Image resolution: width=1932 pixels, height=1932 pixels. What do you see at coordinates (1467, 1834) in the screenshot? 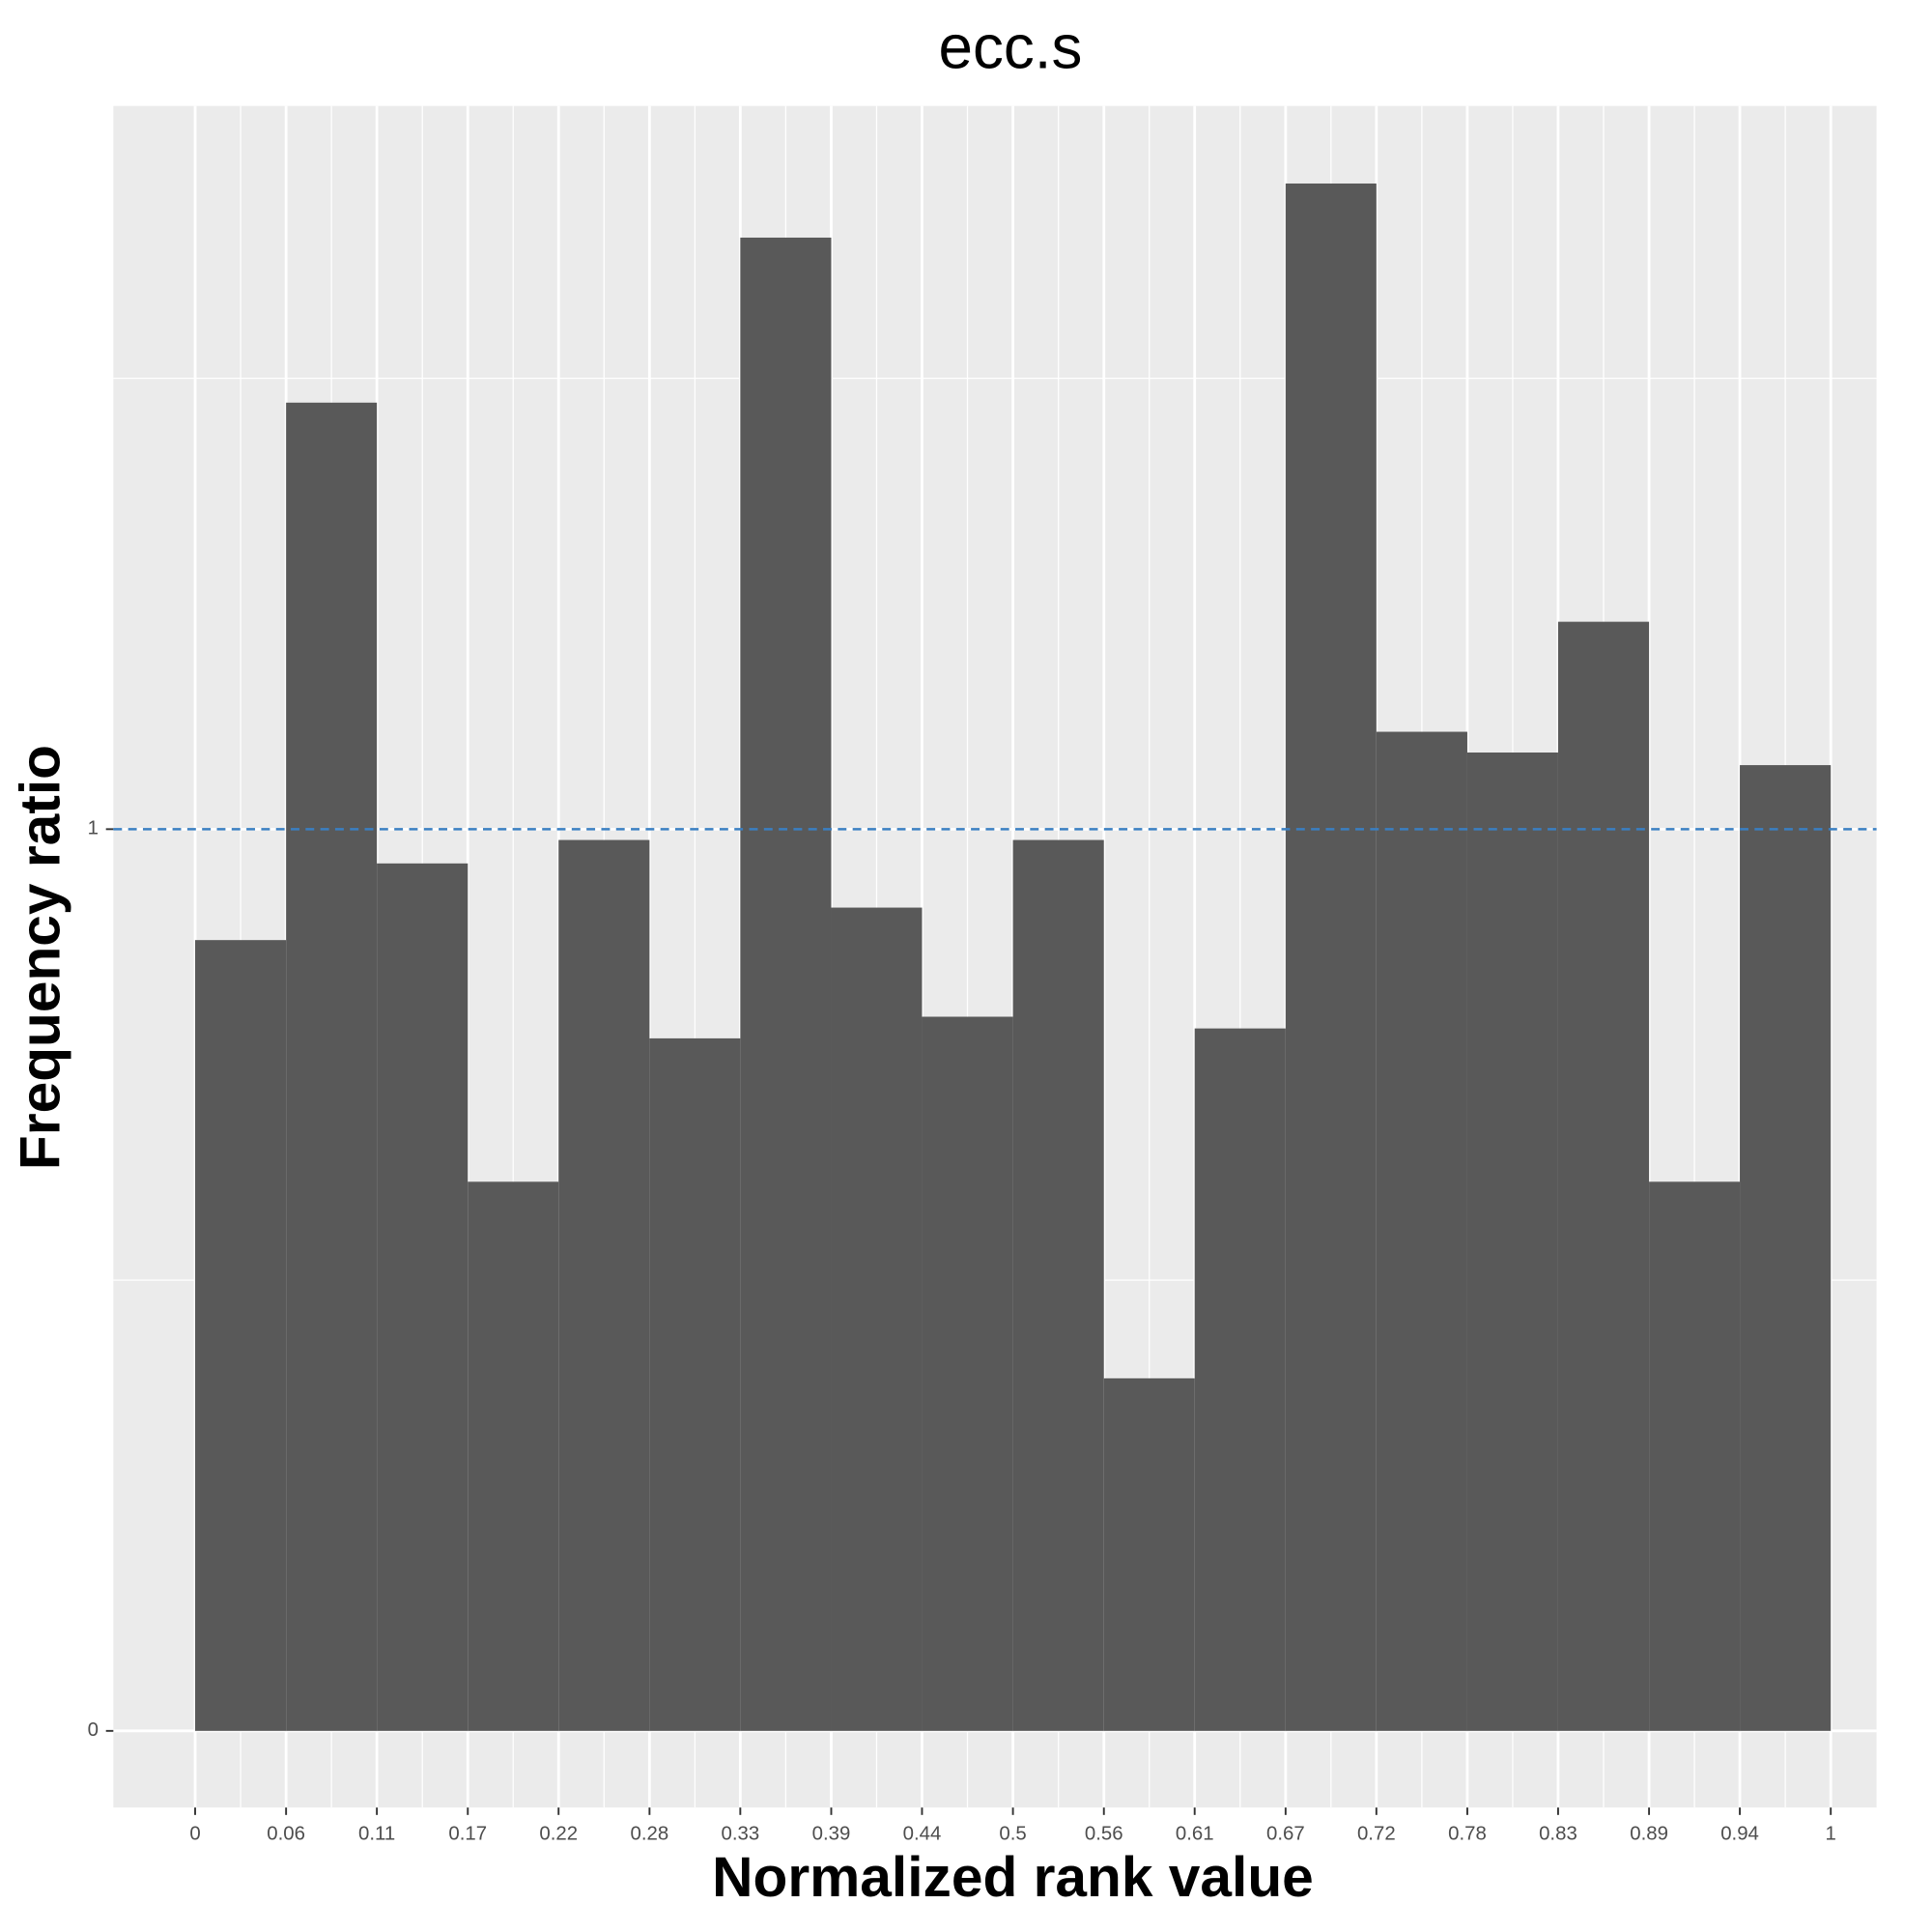
I see `x-tick-label: 0.78` at bounding box center [1467, 1834].